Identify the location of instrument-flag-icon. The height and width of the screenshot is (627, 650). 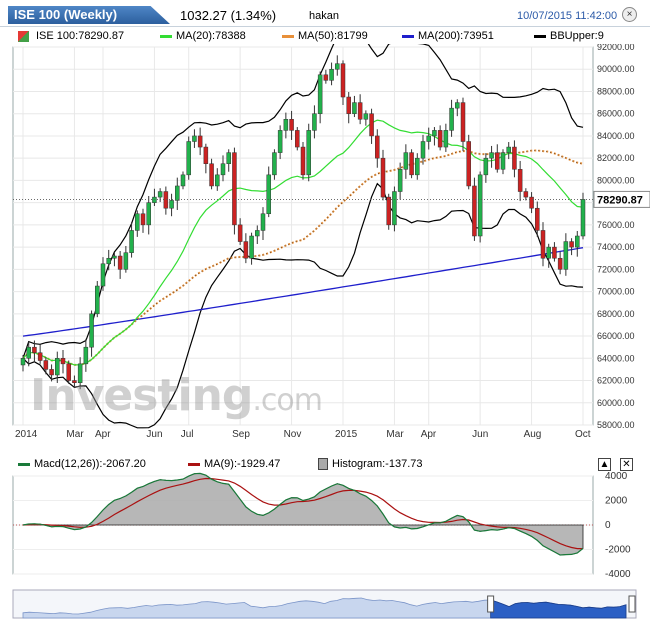
(23, 36).